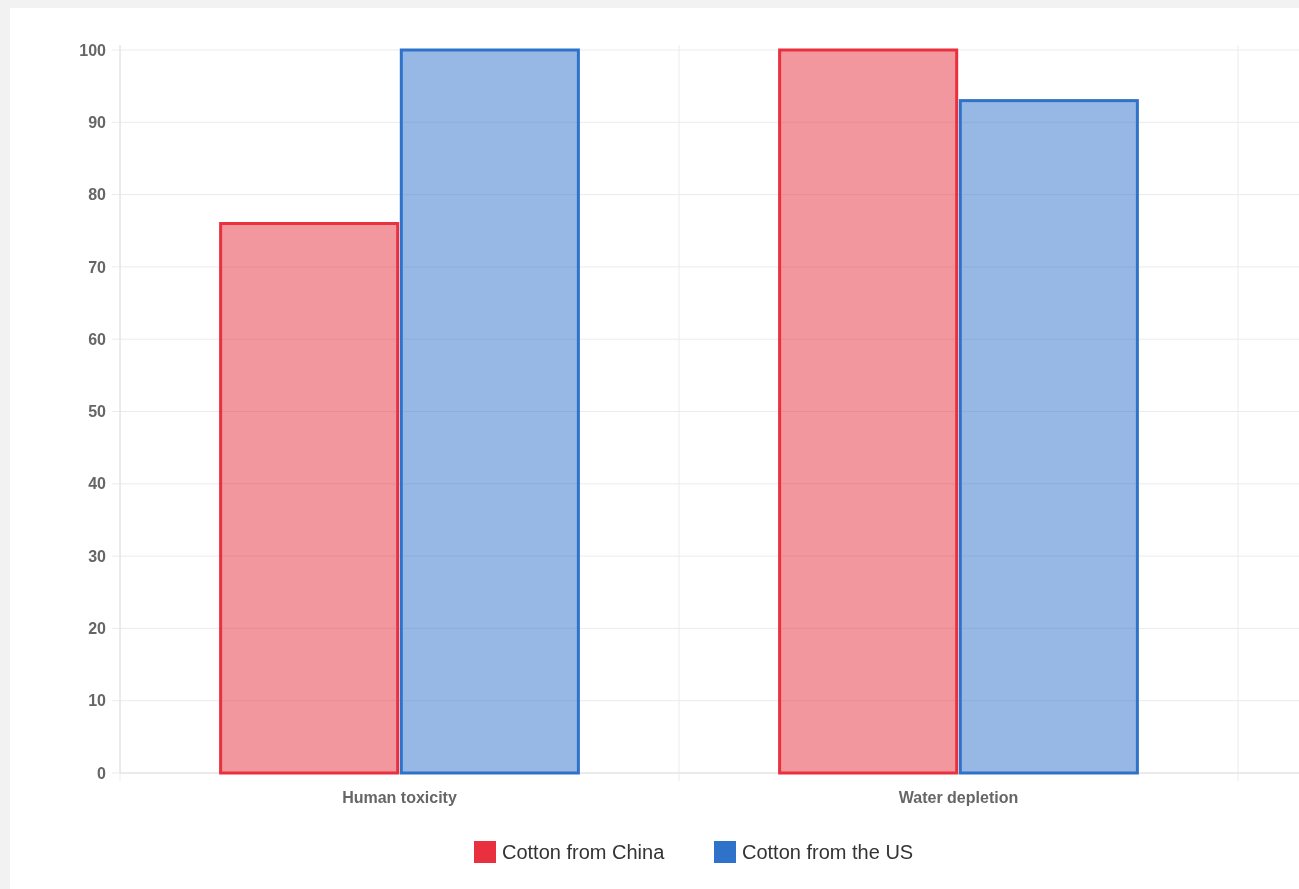  Describe the element at coordinates (958, 797) in the screenshot. I see `x-tick-label: Water depletion` at that location.